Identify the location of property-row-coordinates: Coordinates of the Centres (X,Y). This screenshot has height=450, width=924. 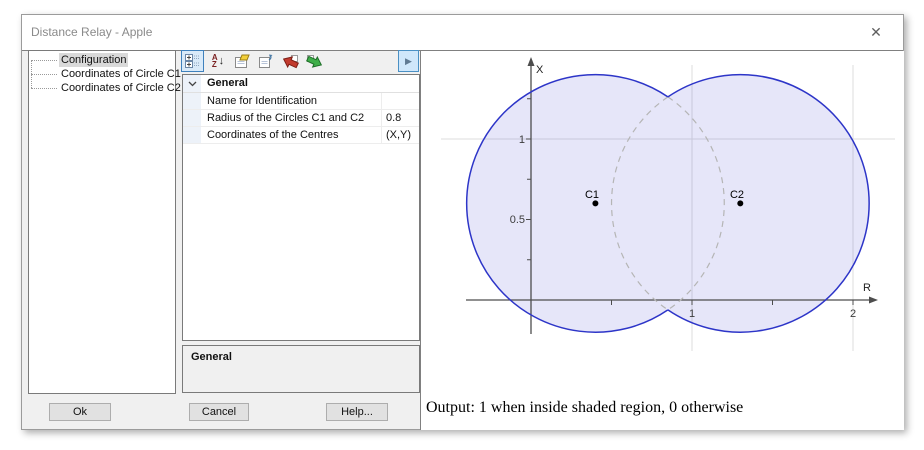
(301, 135).